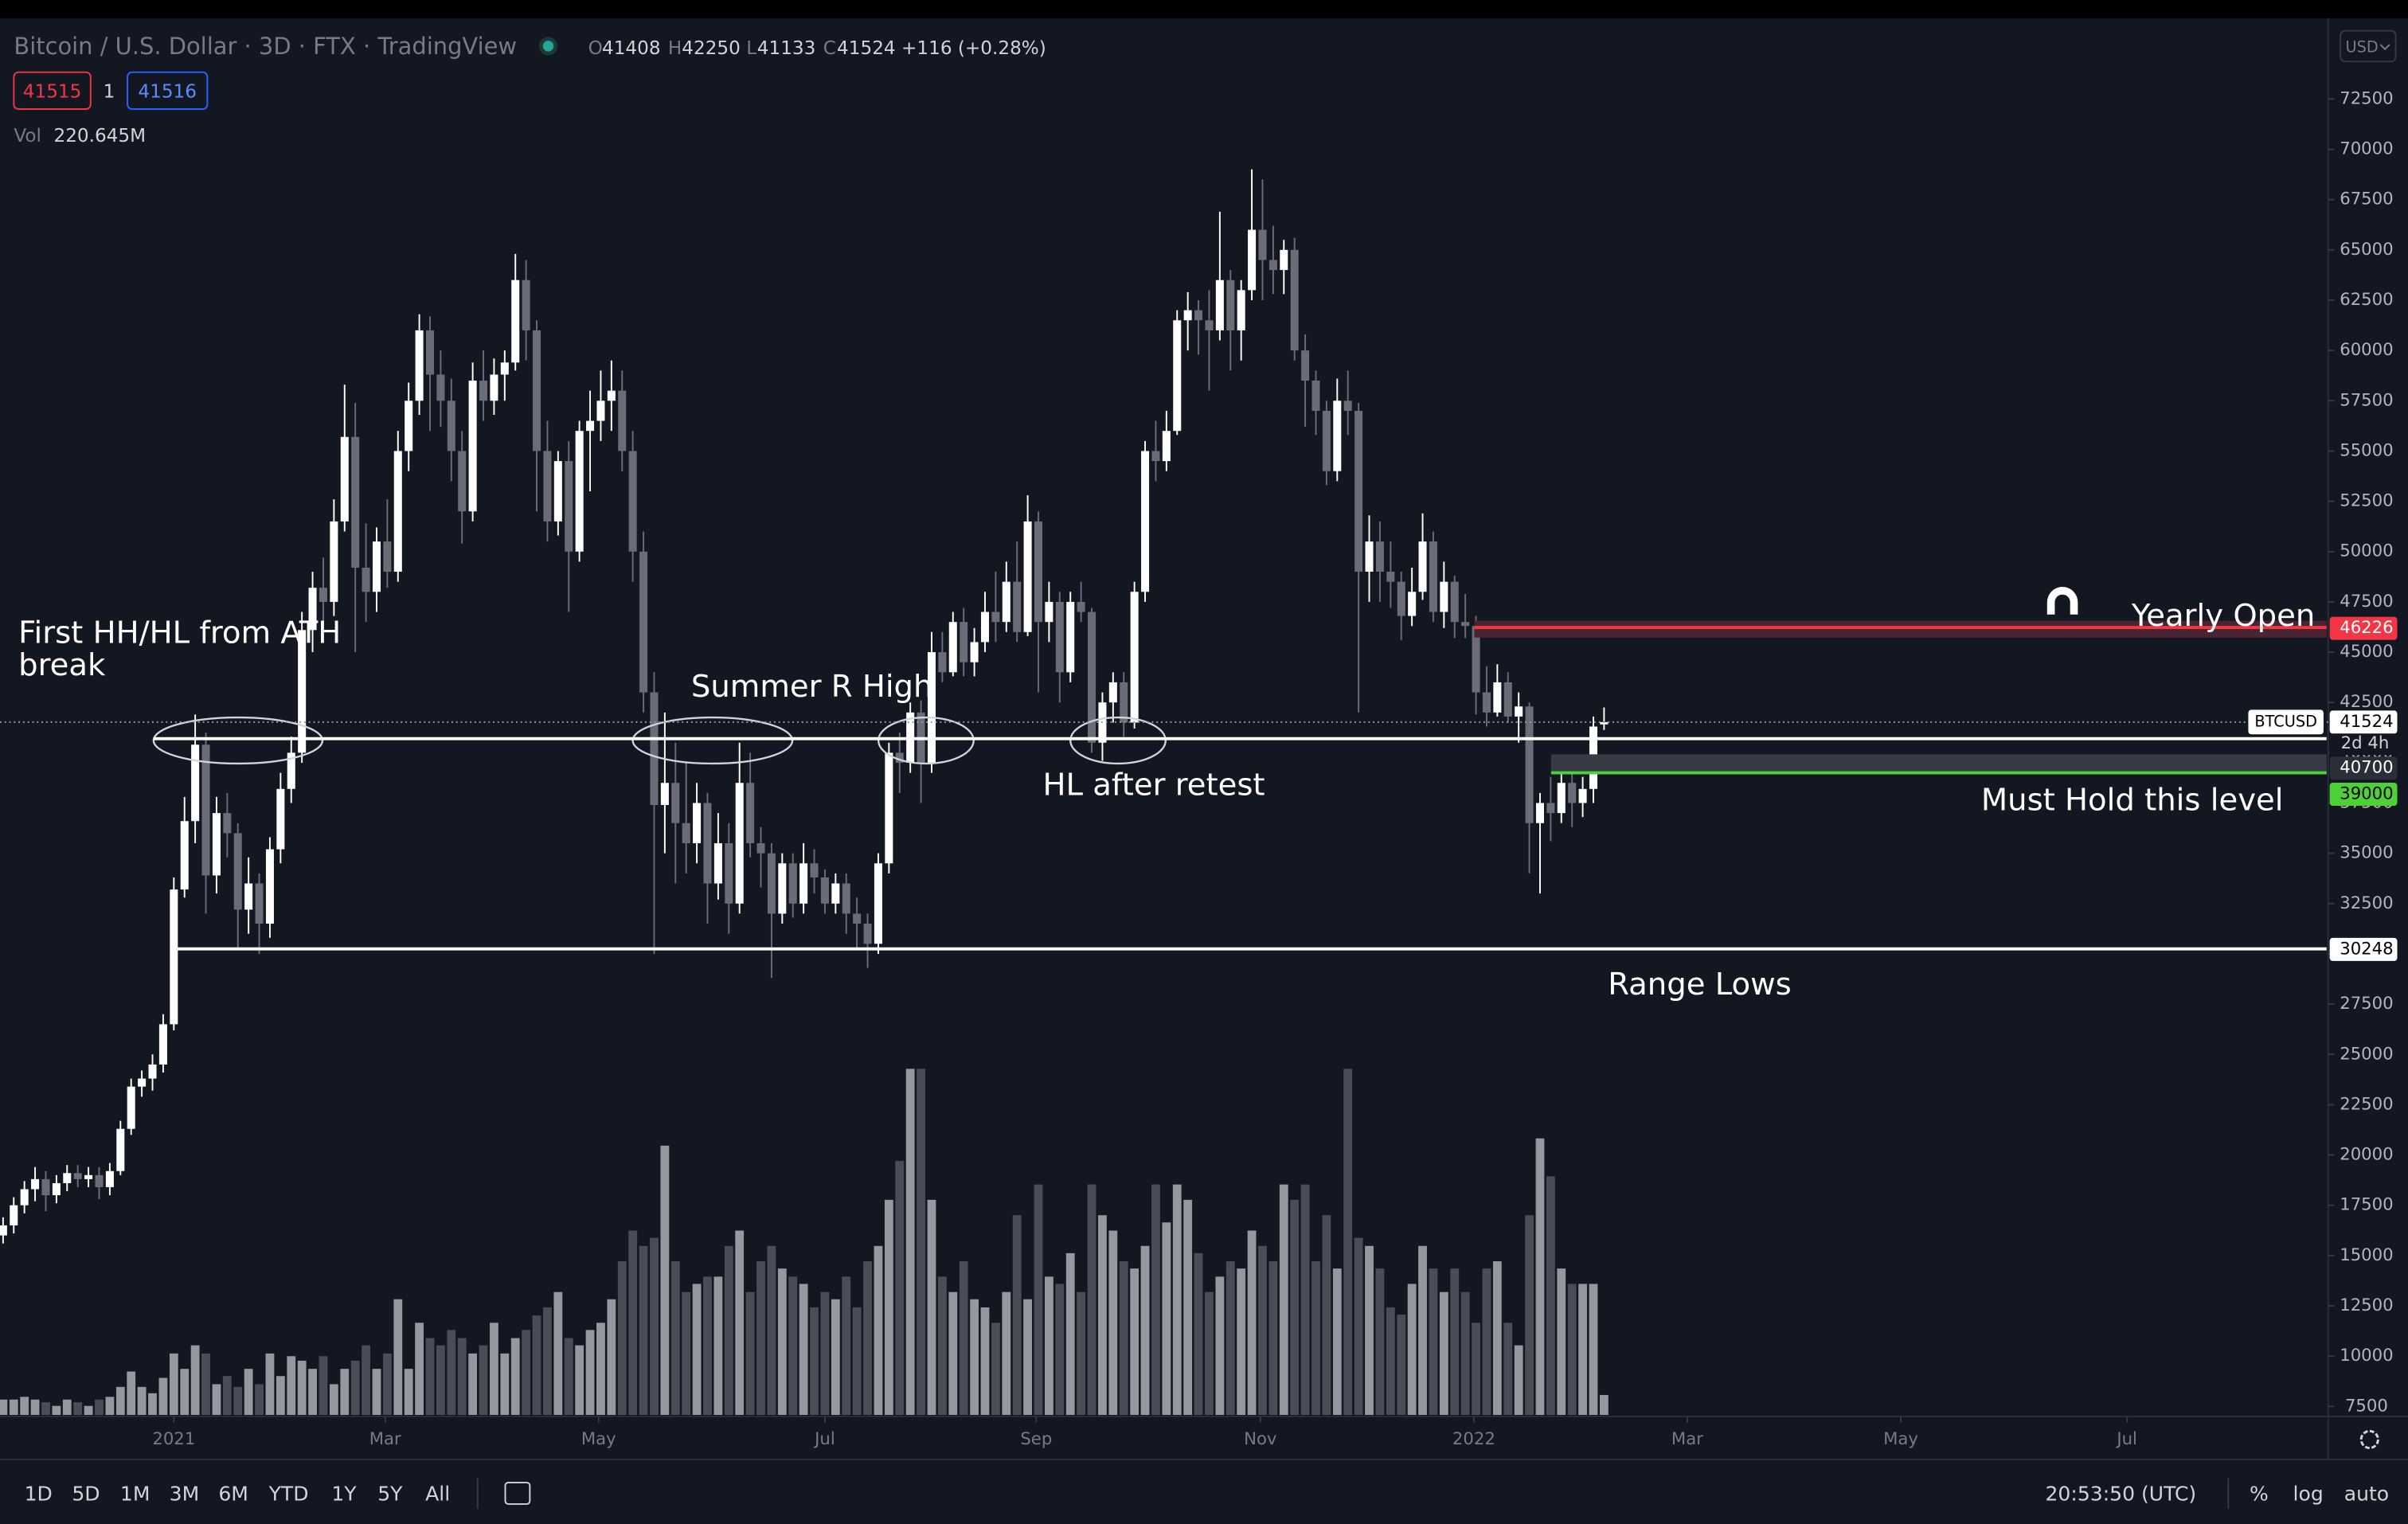 The height and width of the screenshot is (1524, 2408). Describe the element at coordinates (2366, 501) in the screenshot. I see `y-tick-label: 52500` at that location.